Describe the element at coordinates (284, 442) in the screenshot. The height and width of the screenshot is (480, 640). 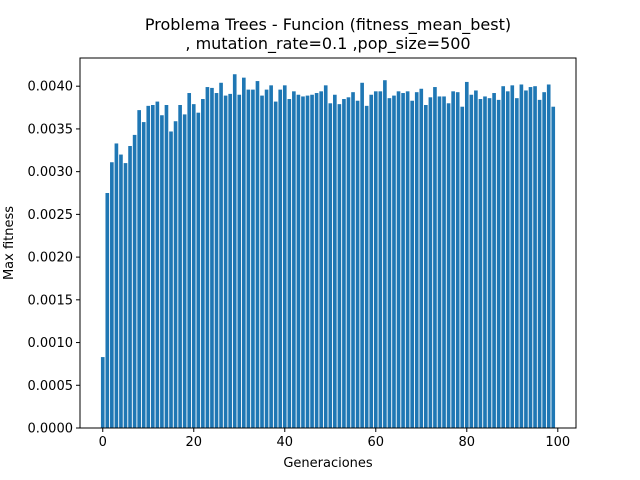
I see `x-tick-label: 40` at that location.